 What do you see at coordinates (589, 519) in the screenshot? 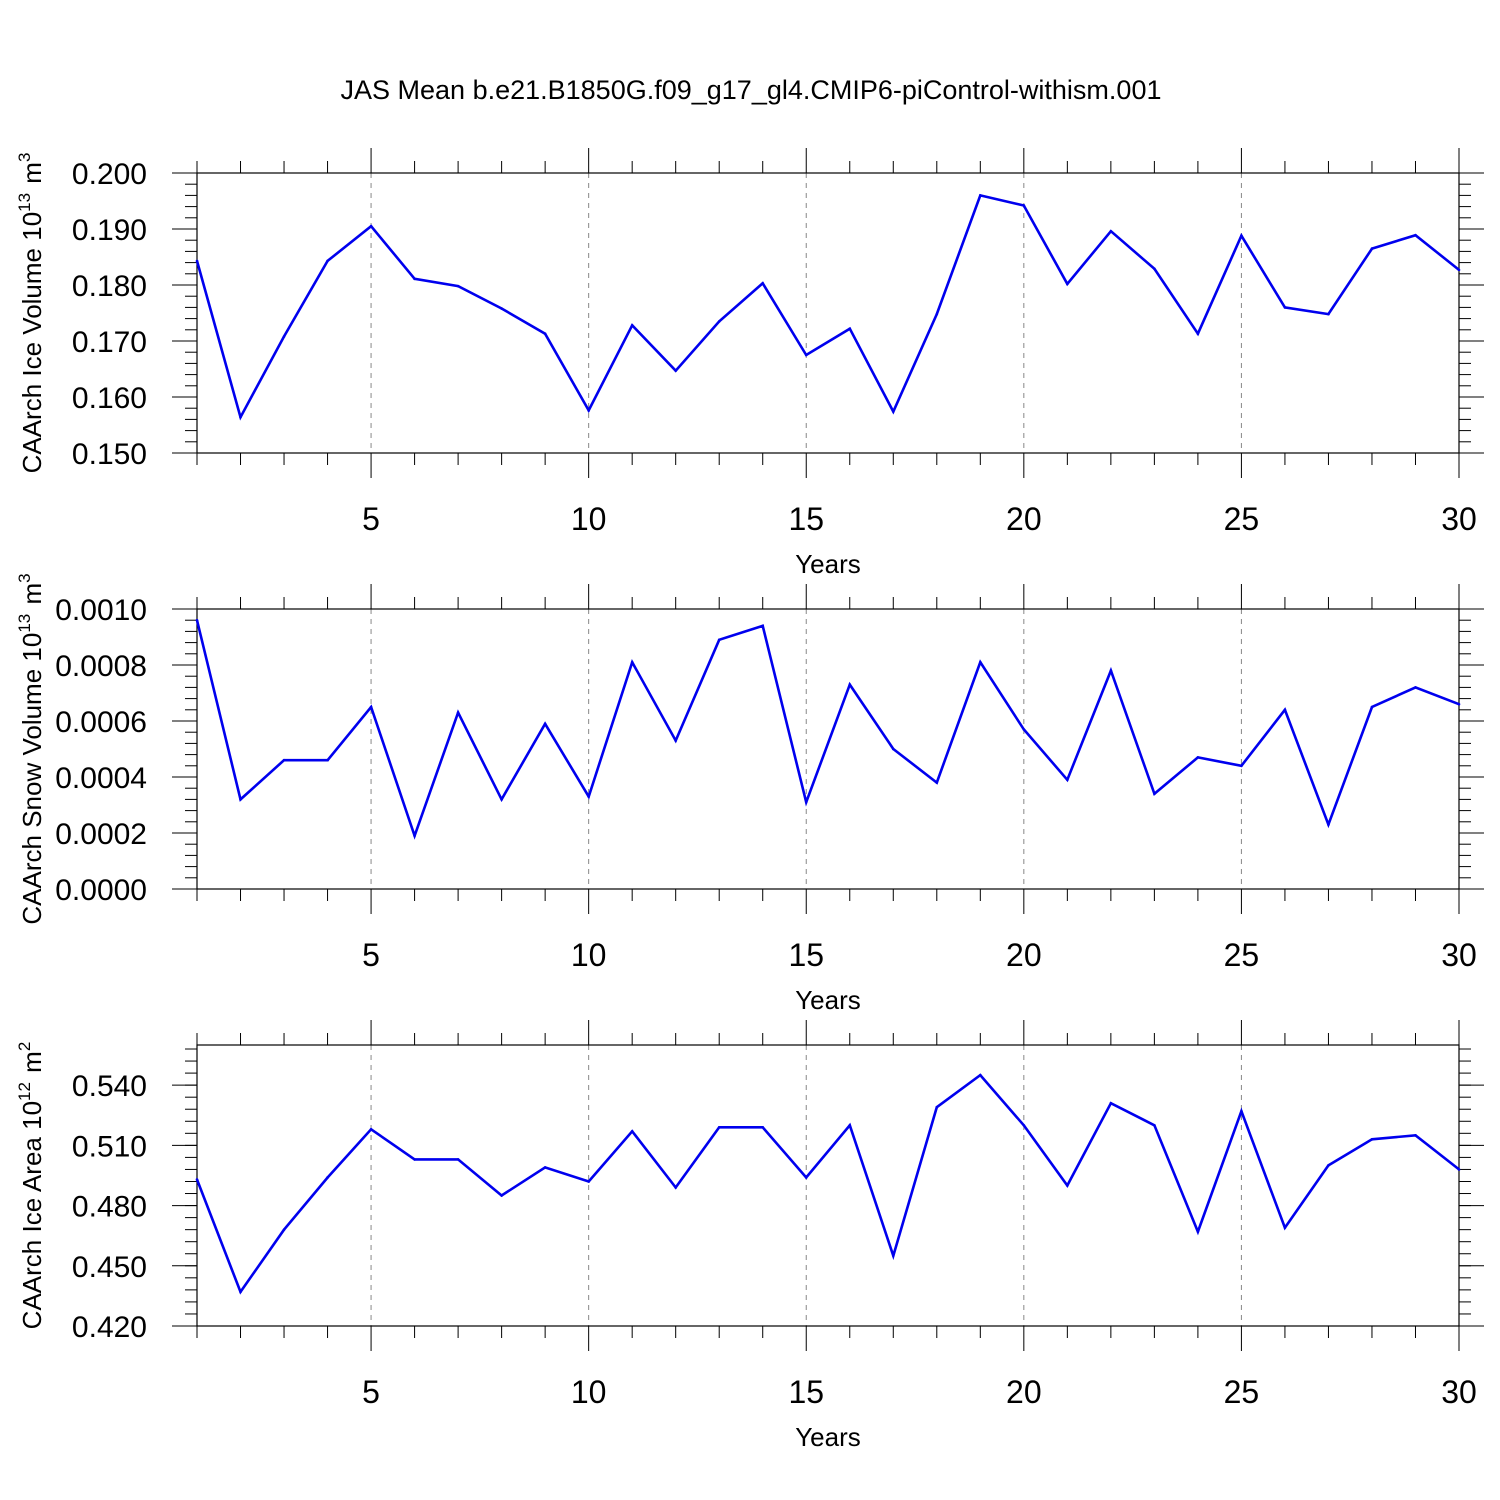
I see `x-tick-label: 10` at bounding box center [589, 519].